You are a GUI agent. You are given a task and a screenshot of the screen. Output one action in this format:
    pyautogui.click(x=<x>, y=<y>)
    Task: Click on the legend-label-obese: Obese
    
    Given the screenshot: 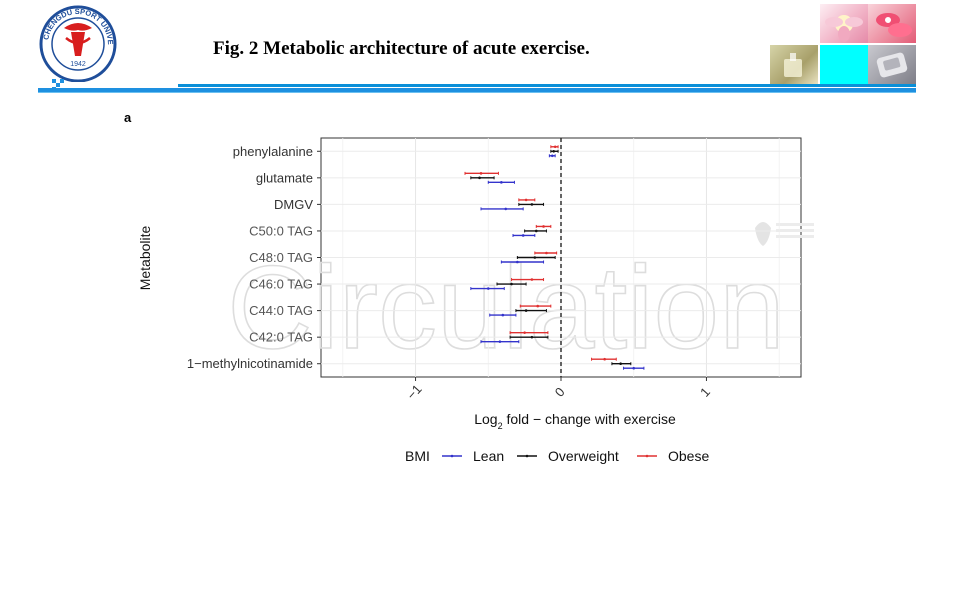 What is the action you would take?
    pyautogui.click(x=688, y=456)
    